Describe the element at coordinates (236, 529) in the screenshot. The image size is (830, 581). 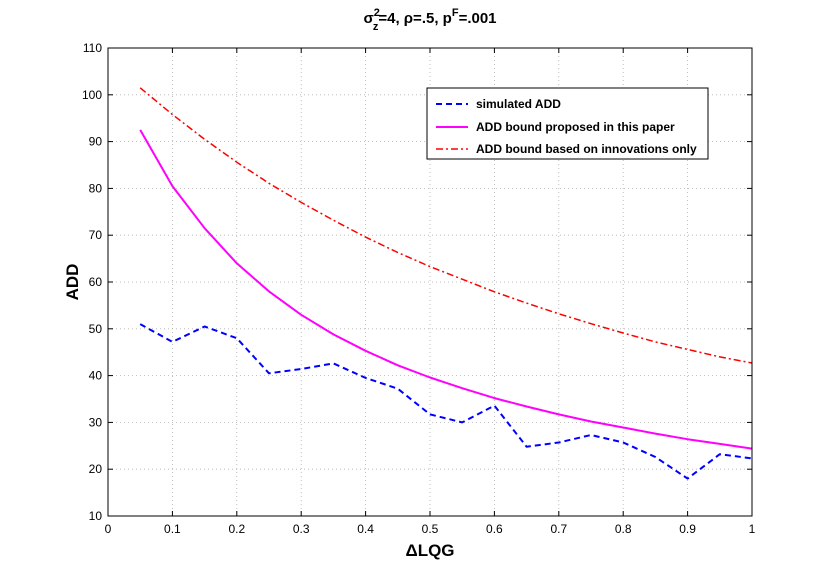
I see `x-tick-label: 0.2` at that location.